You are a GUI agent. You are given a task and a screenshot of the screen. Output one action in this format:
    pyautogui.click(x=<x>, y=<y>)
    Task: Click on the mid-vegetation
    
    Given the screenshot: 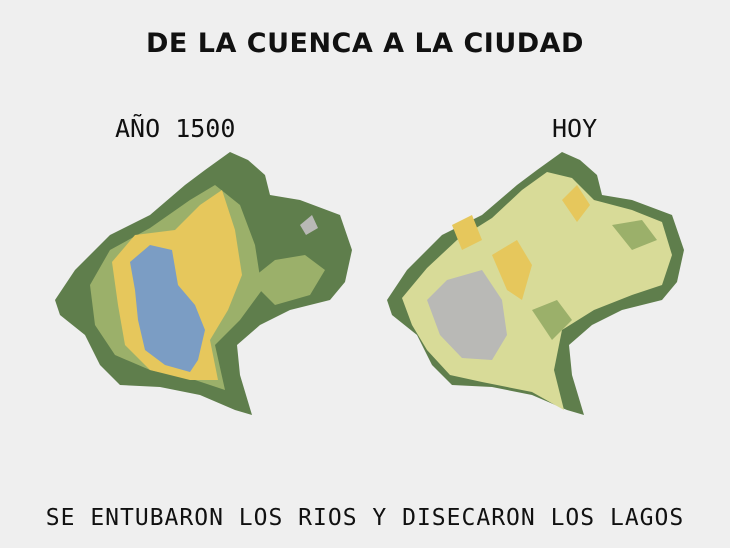 What is the action you would take?
    pyautogui.click(x=287, y=280)
    